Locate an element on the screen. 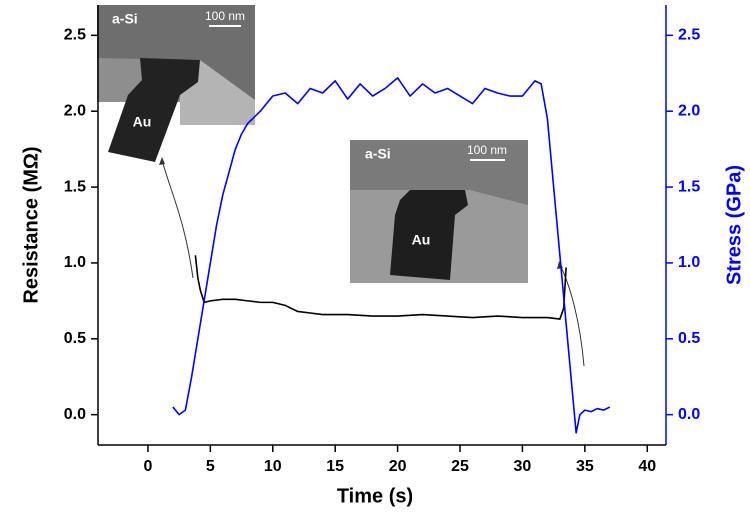  y-tick-label: 0.5 is located at coordinates (75, 338).